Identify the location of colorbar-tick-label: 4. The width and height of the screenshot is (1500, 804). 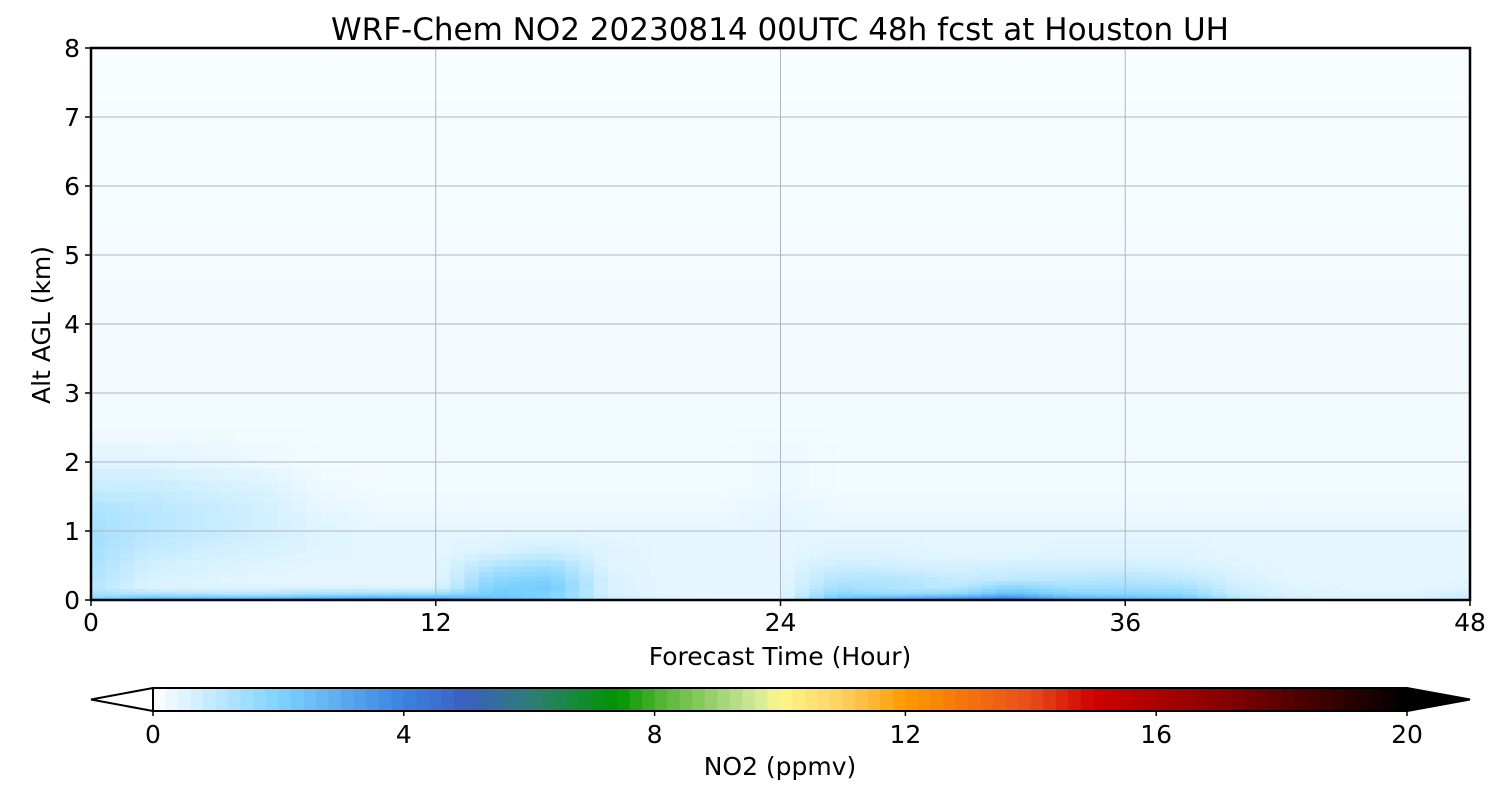
(404, 734).